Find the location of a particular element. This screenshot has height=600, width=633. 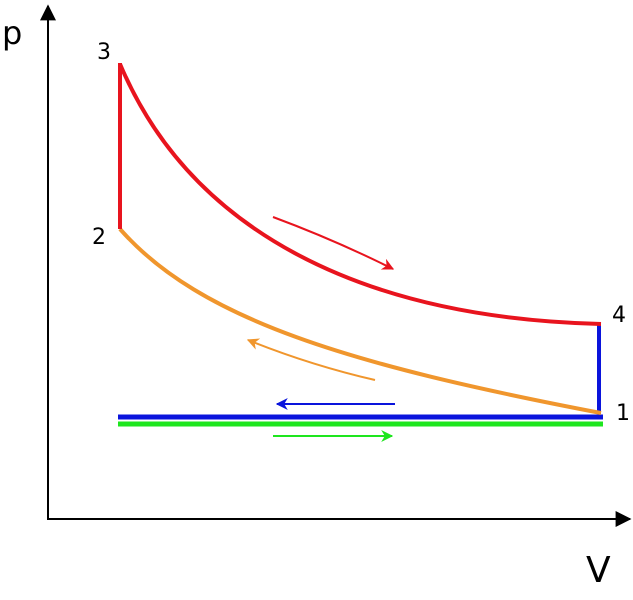

point-label: 4 is located at coordinates (619, 315).